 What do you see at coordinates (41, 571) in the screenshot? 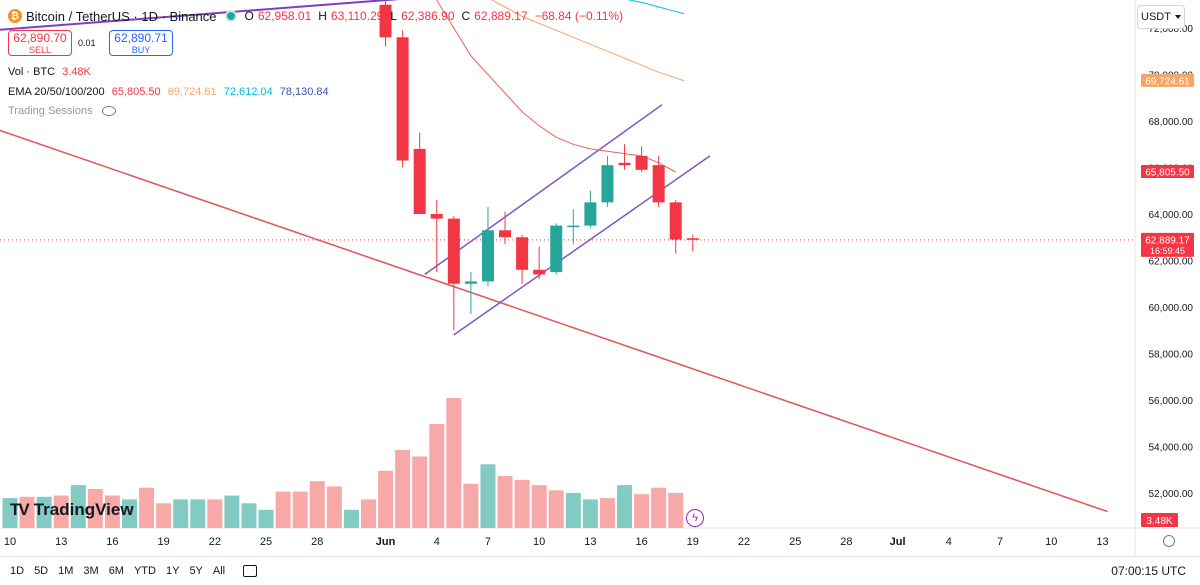
I see `period-5d: 5D` at bounding box center [41, 571].